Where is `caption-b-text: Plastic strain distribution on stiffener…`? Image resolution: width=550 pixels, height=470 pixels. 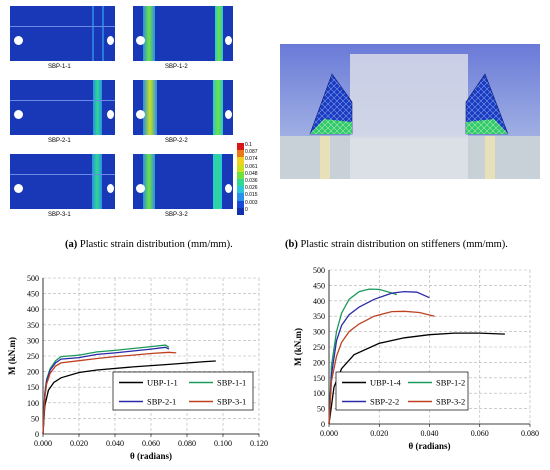 caption-b-text: Plastic strain distribution on stiffener… is located at coordinates (402, 244).